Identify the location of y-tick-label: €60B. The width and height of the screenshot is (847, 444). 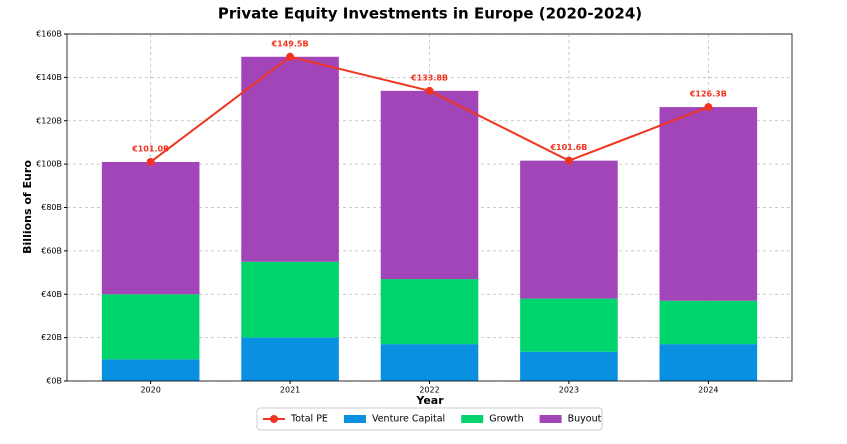
(51, 250).